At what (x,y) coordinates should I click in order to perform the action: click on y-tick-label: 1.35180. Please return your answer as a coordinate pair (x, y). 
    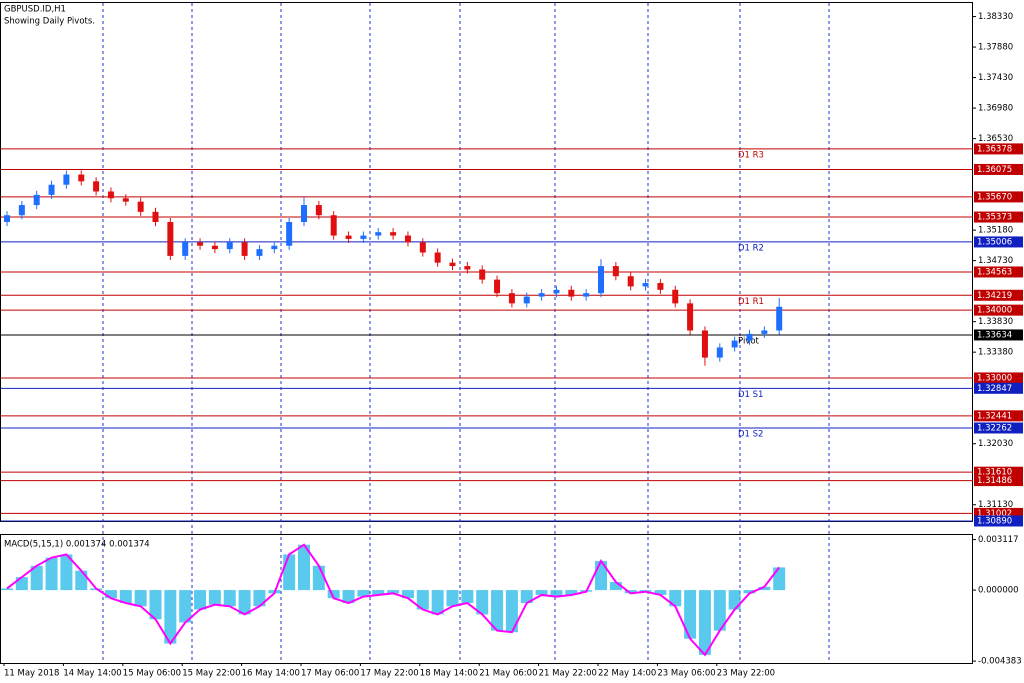
    Looking at the image, I should click on (995, 231).